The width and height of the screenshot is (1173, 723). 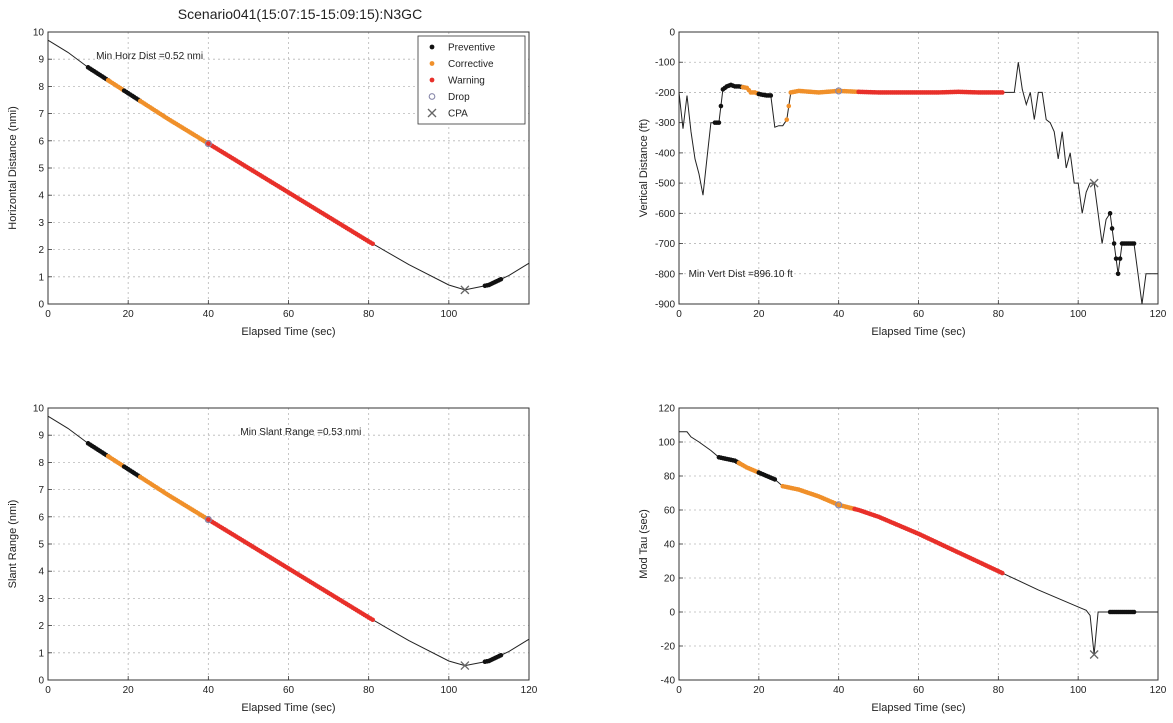 I want to click on legend-item: Warning, so click(x=457, y=81).